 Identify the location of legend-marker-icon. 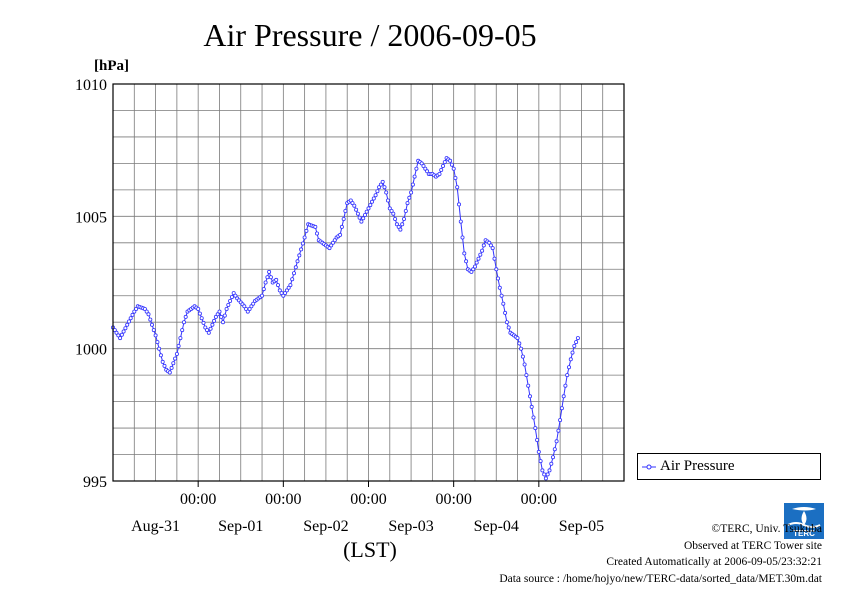
(649, 467).